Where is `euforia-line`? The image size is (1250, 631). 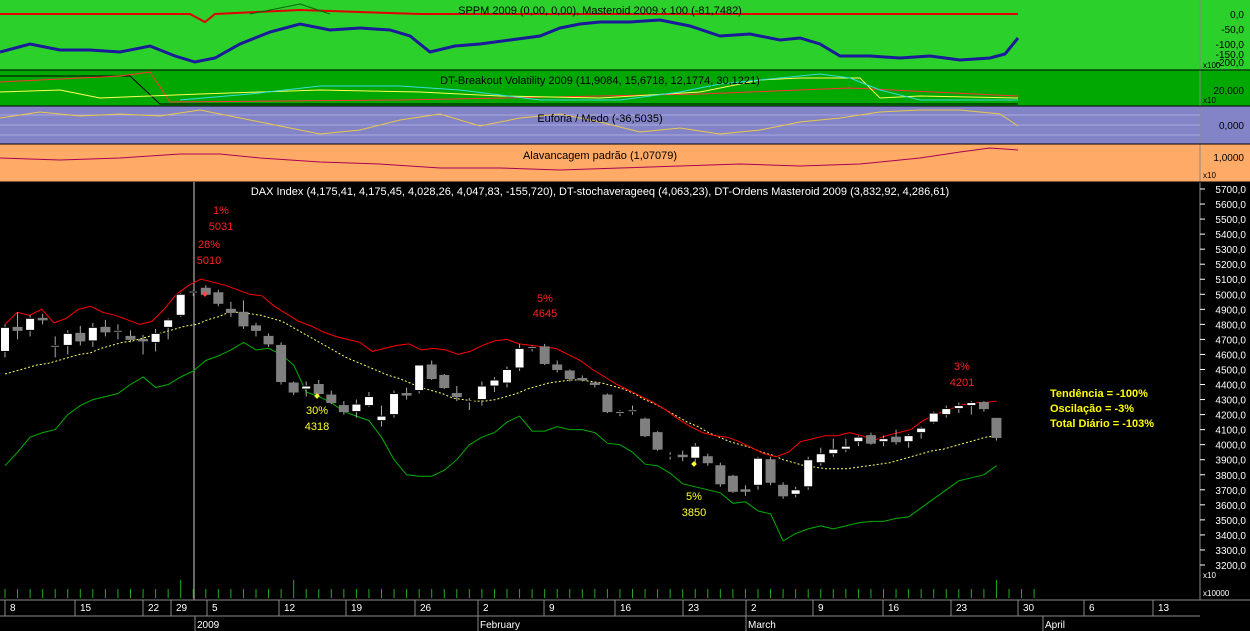
euforia-line is located at coordinates (509, 122).